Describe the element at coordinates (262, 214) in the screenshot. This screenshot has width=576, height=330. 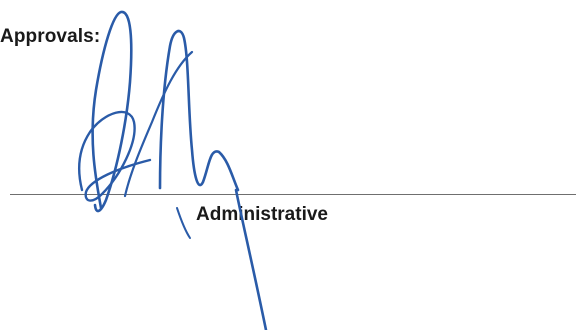
I see `signer-title: Administrative` at that location.